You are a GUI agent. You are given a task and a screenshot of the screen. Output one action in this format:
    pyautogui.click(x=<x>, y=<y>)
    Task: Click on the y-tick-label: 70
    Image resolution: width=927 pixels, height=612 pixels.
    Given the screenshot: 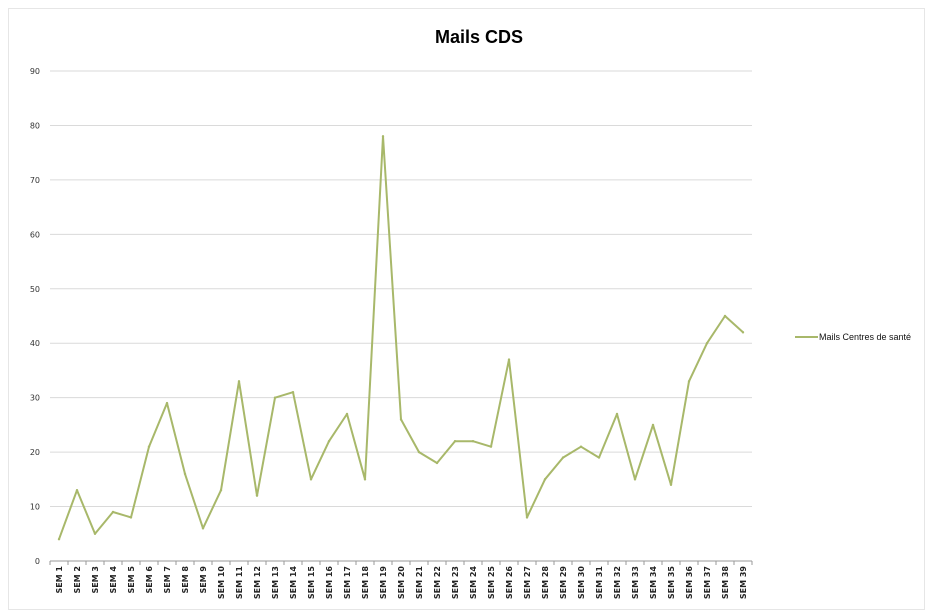 What is the action you would take?
    pyautogui.click(x=35, y=180)
    